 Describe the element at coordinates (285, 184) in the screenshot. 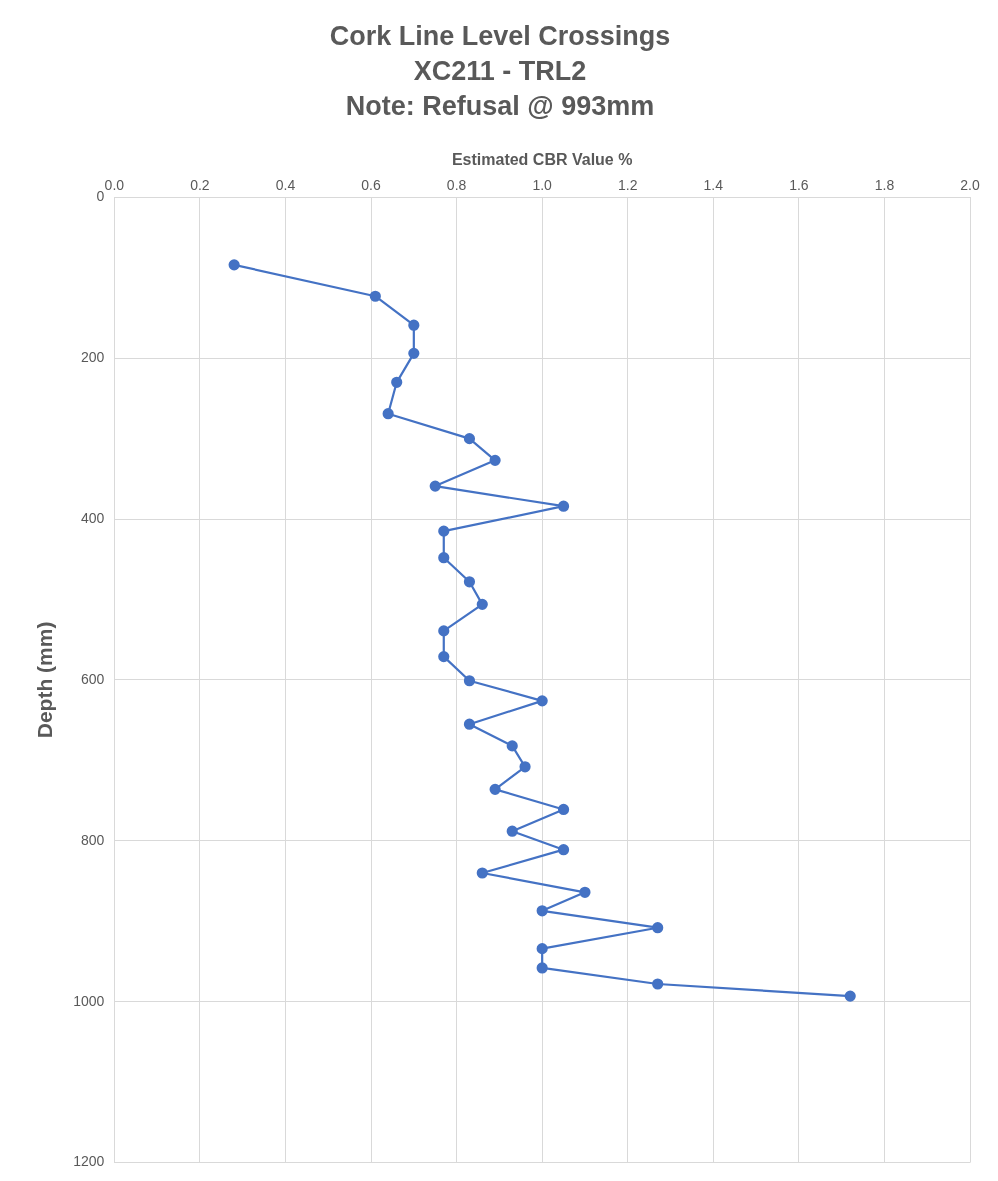

I see `x-tick-label: 0.4` at that location.